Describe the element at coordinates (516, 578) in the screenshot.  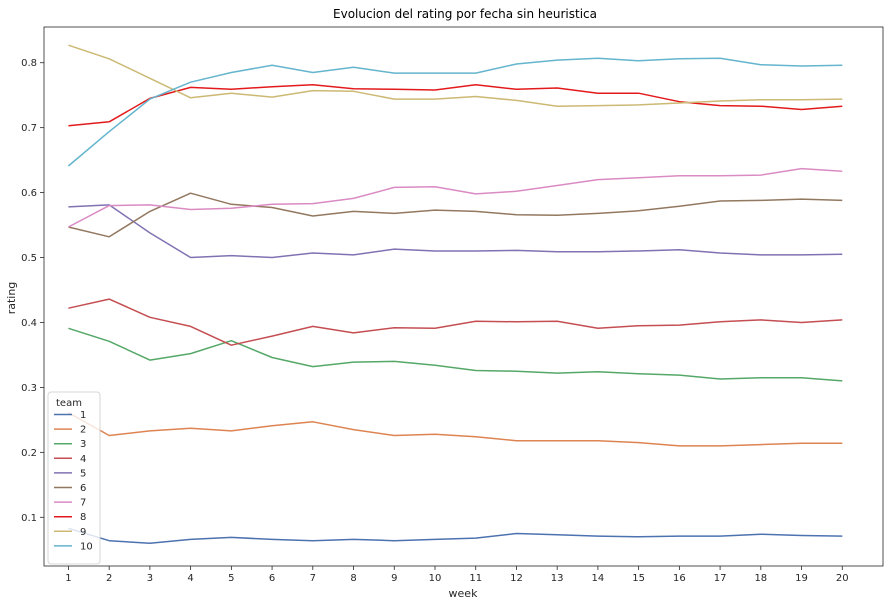
I see `x-tick-label: 12` at that location.